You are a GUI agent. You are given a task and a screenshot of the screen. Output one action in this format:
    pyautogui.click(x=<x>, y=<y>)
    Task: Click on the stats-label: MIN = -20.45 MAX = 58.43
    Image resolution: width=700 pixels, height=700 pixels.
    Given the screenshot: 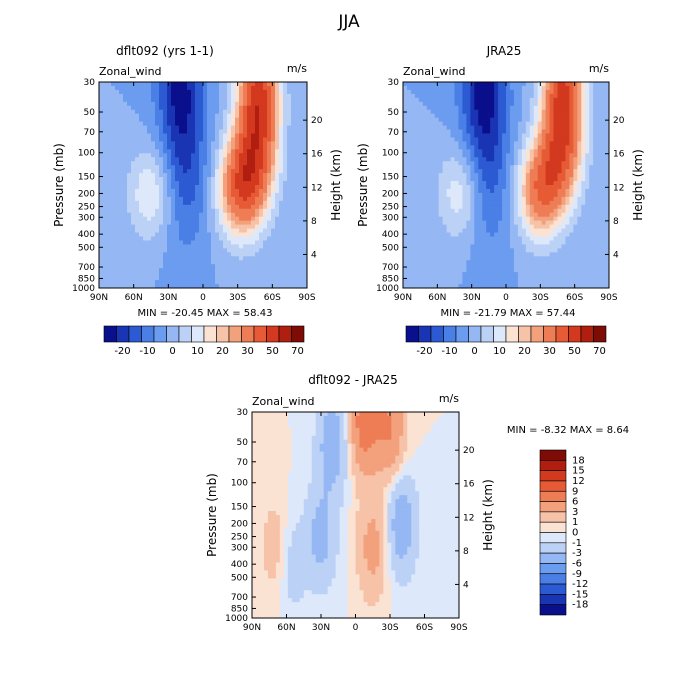 What is the action you would take?
    pyautogui.click(x=205, y=313)
    